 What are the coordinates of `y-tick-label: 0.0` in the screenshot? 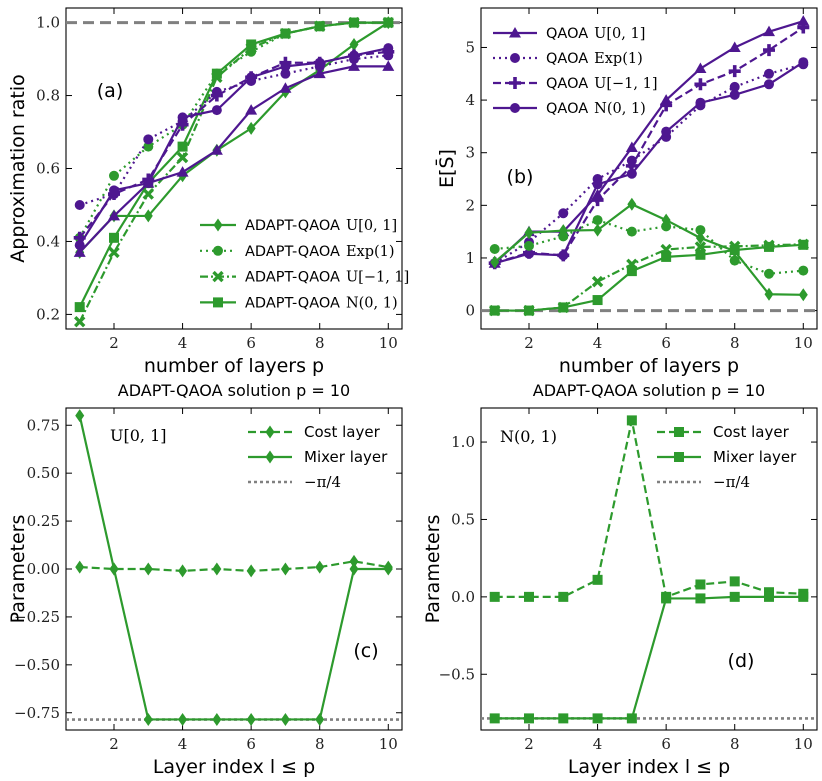 It's located at (463, 597).